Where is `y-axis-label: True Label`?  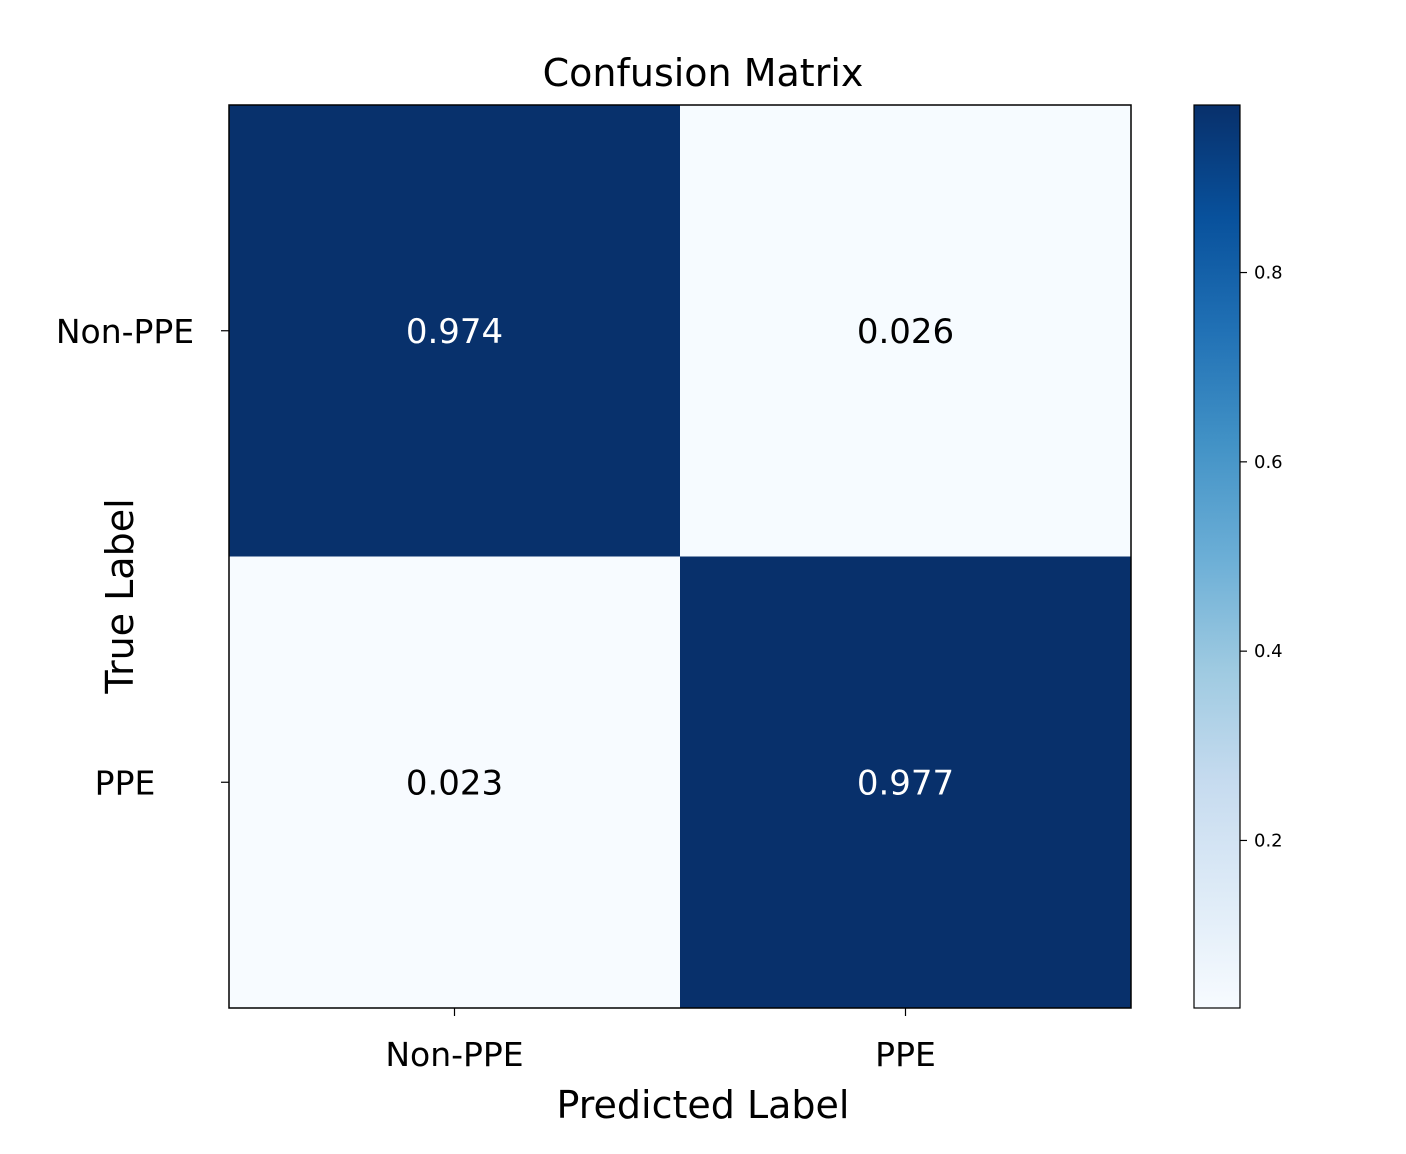 y-axis-label: True Label is located at coordinates (120, 596).